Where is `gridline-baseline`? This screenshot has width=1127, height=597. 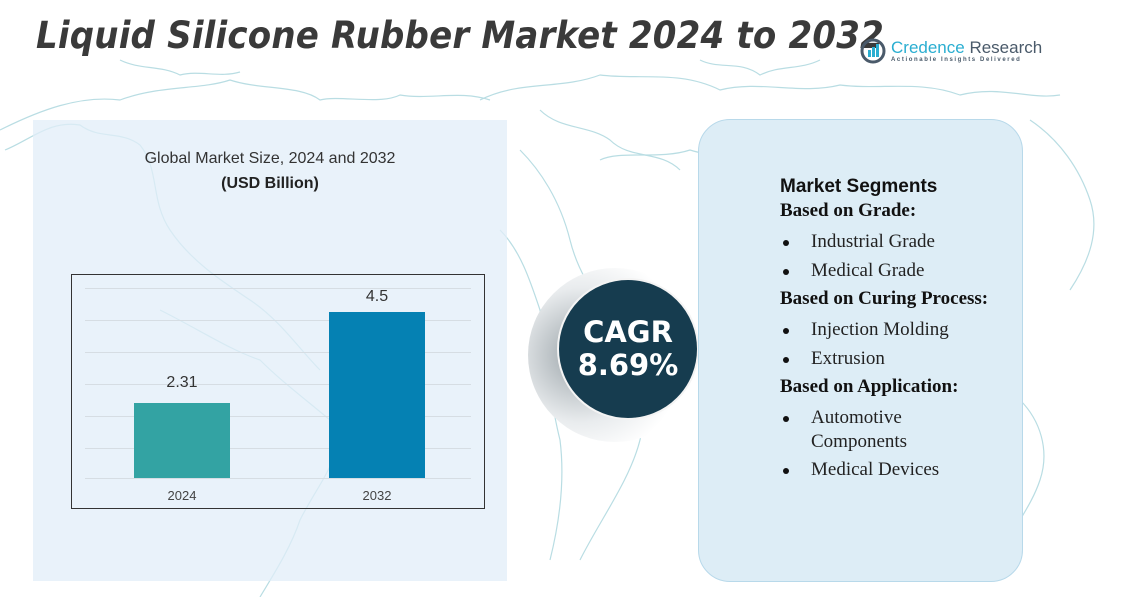
gridline-baseline is located at coordinates (278, 478).